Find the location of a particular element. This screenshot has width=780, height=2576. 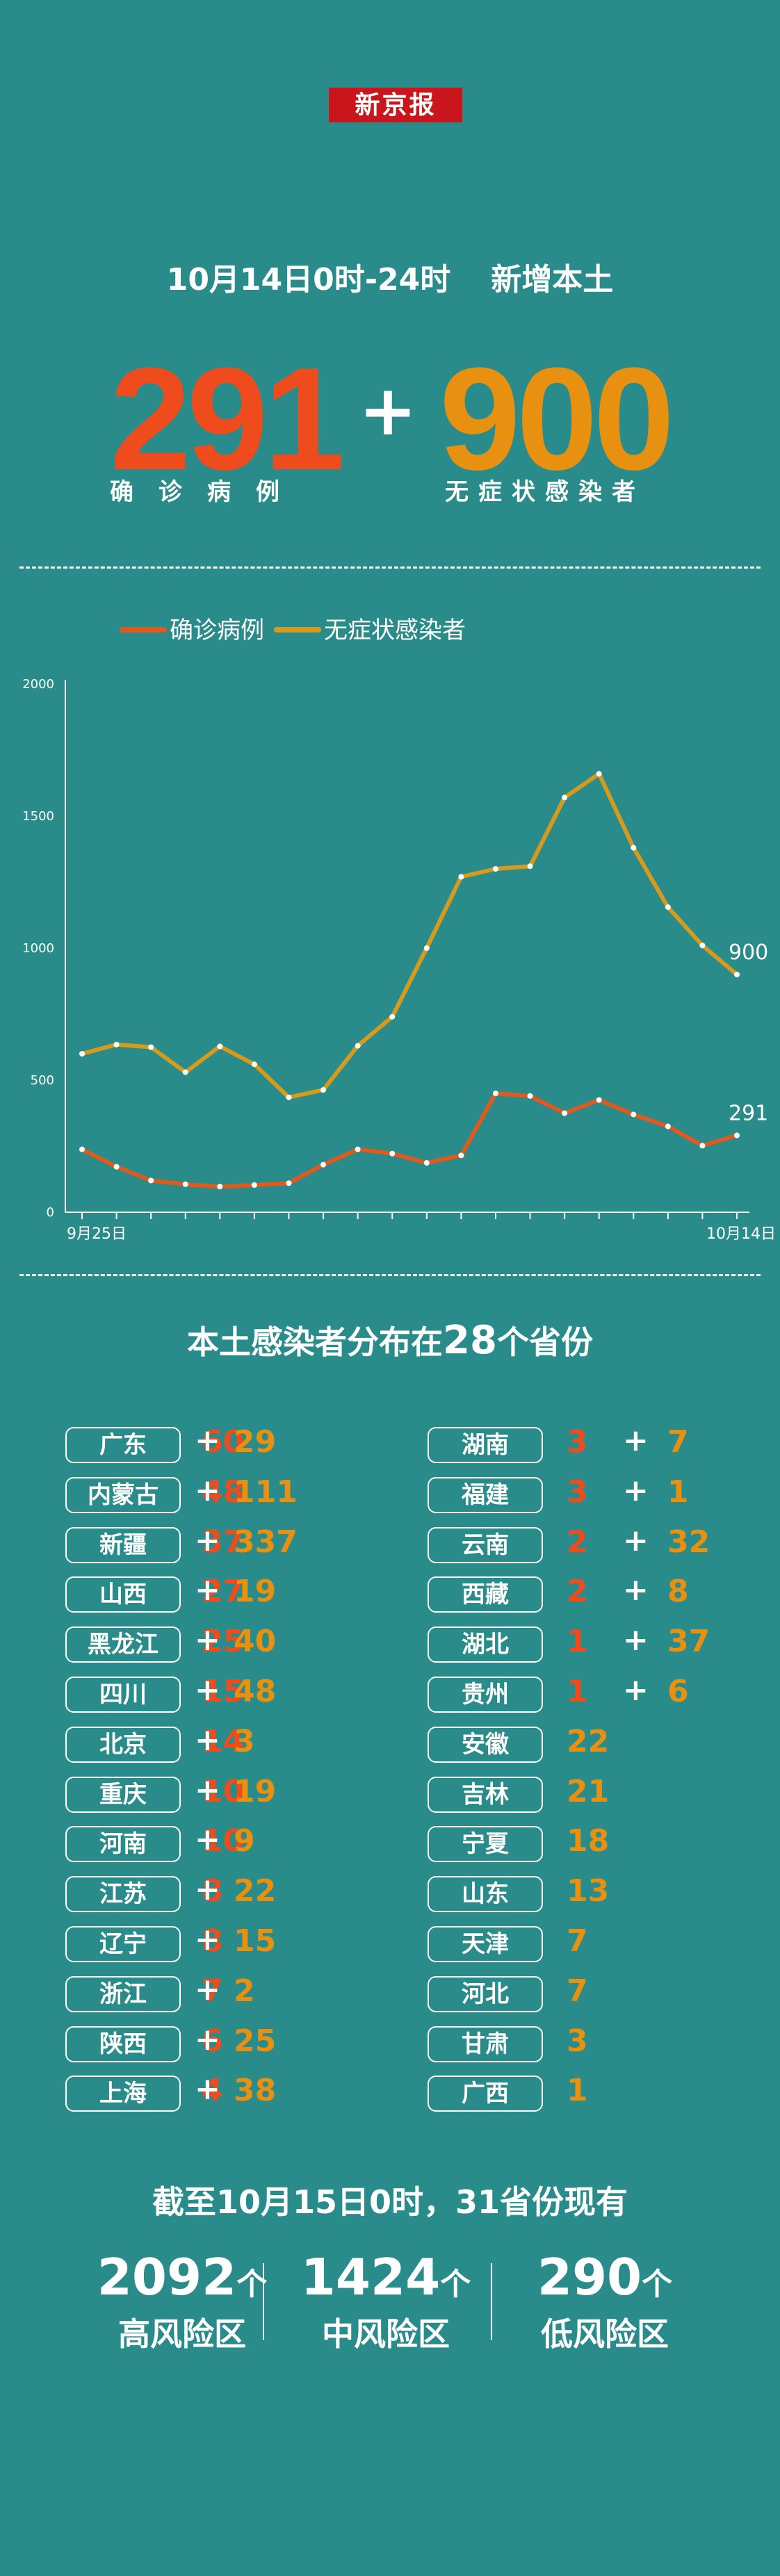

province-name: 云南 is located at coordinates (485, 1544).